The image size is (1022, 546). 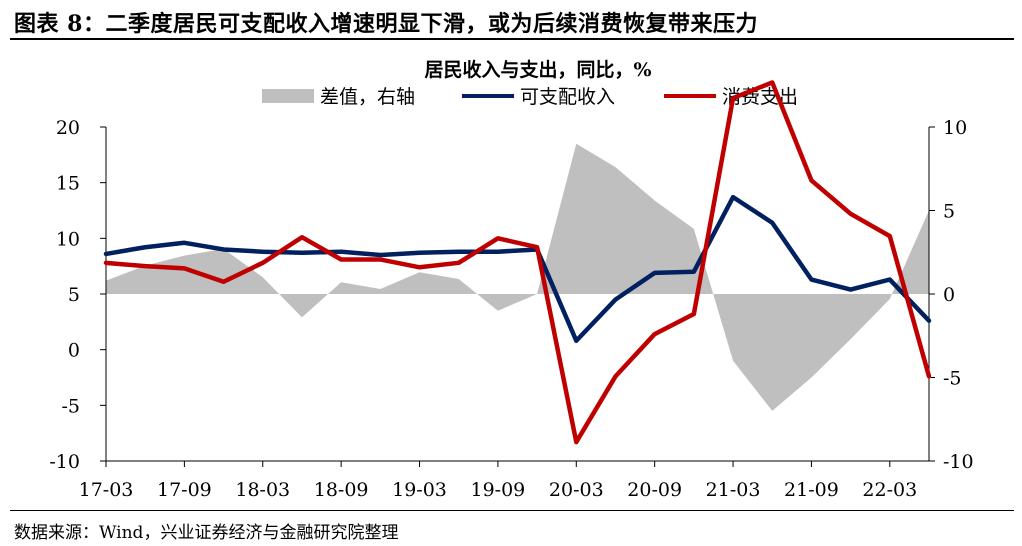 I want to click on y-right-tick-label: -5, so click(x=952, y=379).